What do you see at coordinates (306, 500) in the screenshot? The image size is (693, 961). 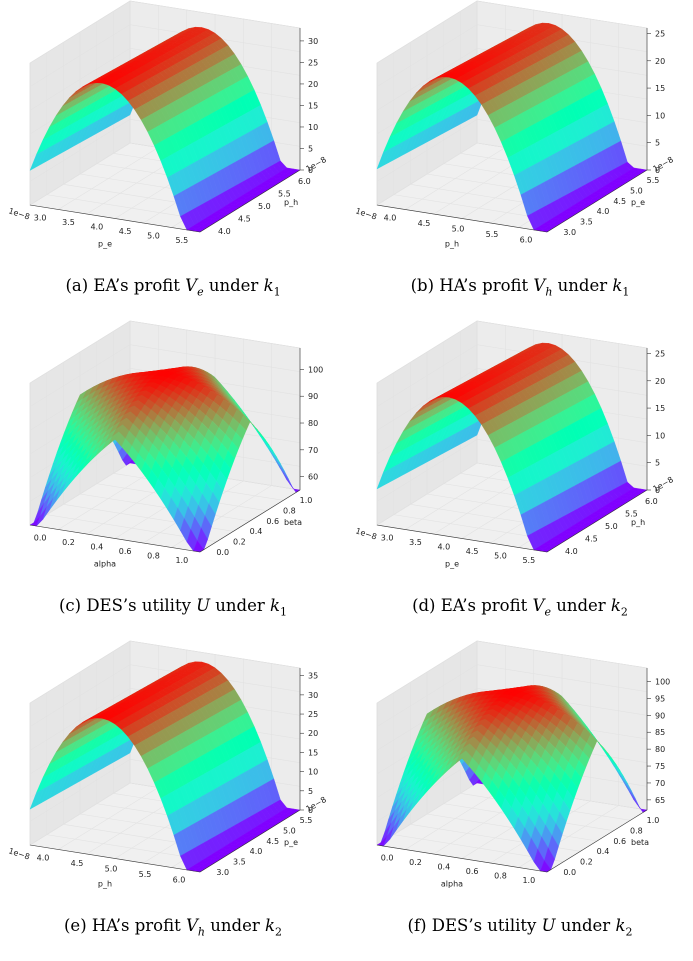 I see `y-tick-label: 1.0` at bounding box center [306, 500].